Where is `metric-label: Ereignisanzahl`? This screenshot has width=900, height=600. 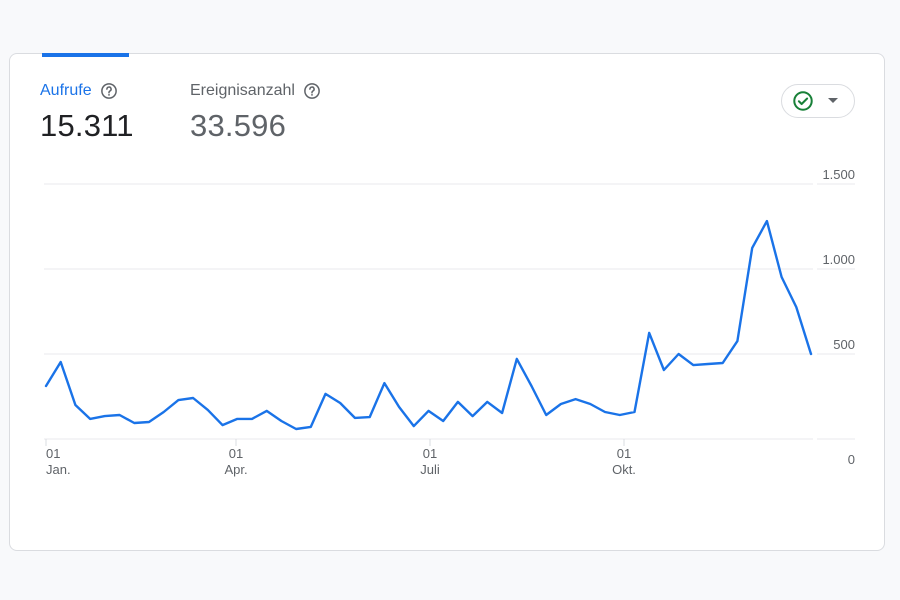
metric-label: Ereignisanzahl is located at coordinates (242, 90).